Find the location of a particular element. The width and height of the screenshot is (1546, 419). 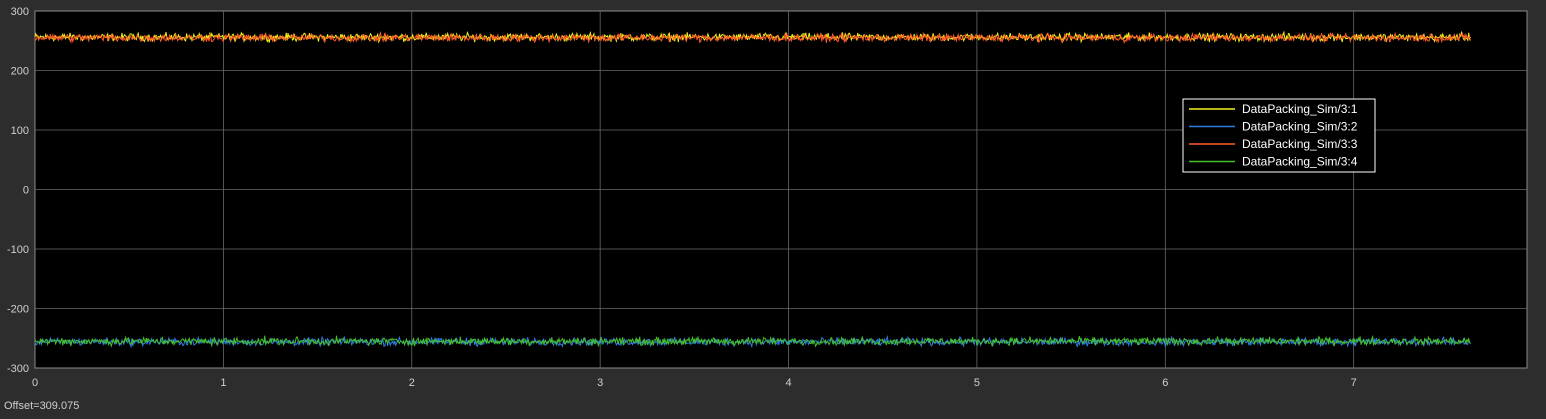

legend-label-2: DataPacking_Sim/3:2 is located at coordinates (1300, 127).